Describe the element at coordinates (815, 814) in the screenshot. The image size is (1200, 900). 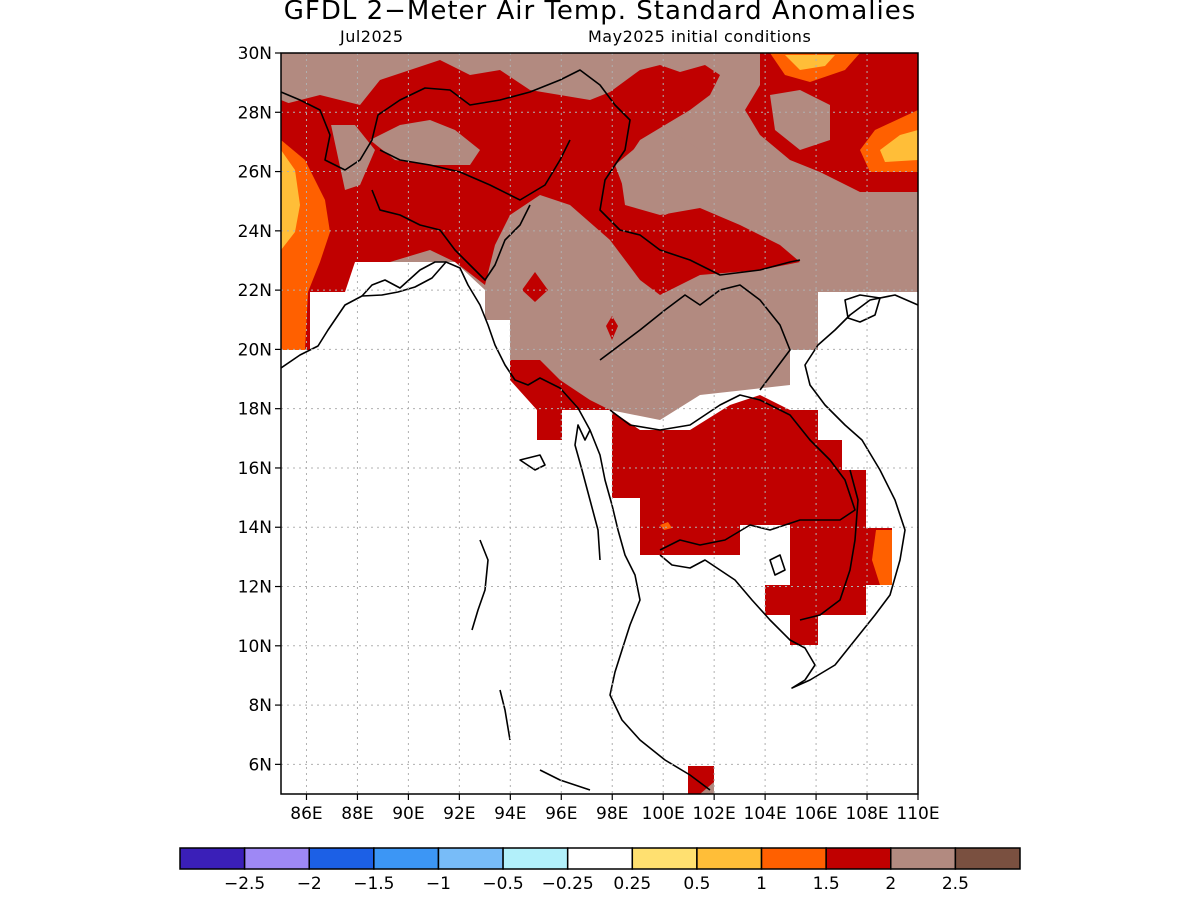
I see `lon-tick-label: 106E` at that location.